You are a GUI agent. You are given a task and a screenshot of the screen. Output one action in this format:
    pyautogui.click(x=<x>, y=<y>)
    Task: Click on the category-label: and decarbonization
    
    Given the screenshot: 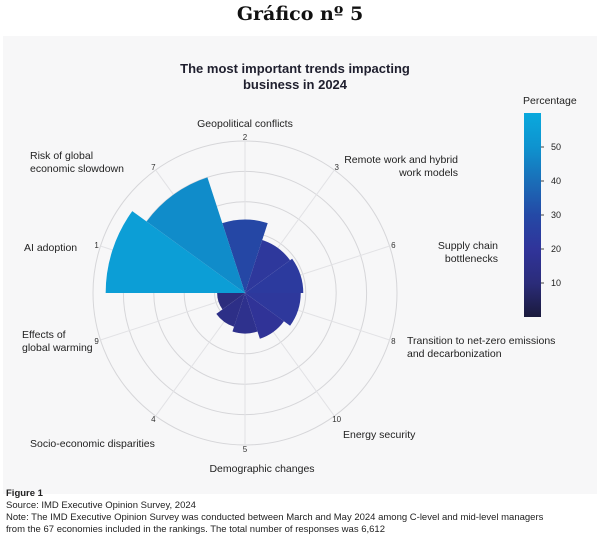 What is the action you would take?
    pyautogui.click(x=454, y=354)
    